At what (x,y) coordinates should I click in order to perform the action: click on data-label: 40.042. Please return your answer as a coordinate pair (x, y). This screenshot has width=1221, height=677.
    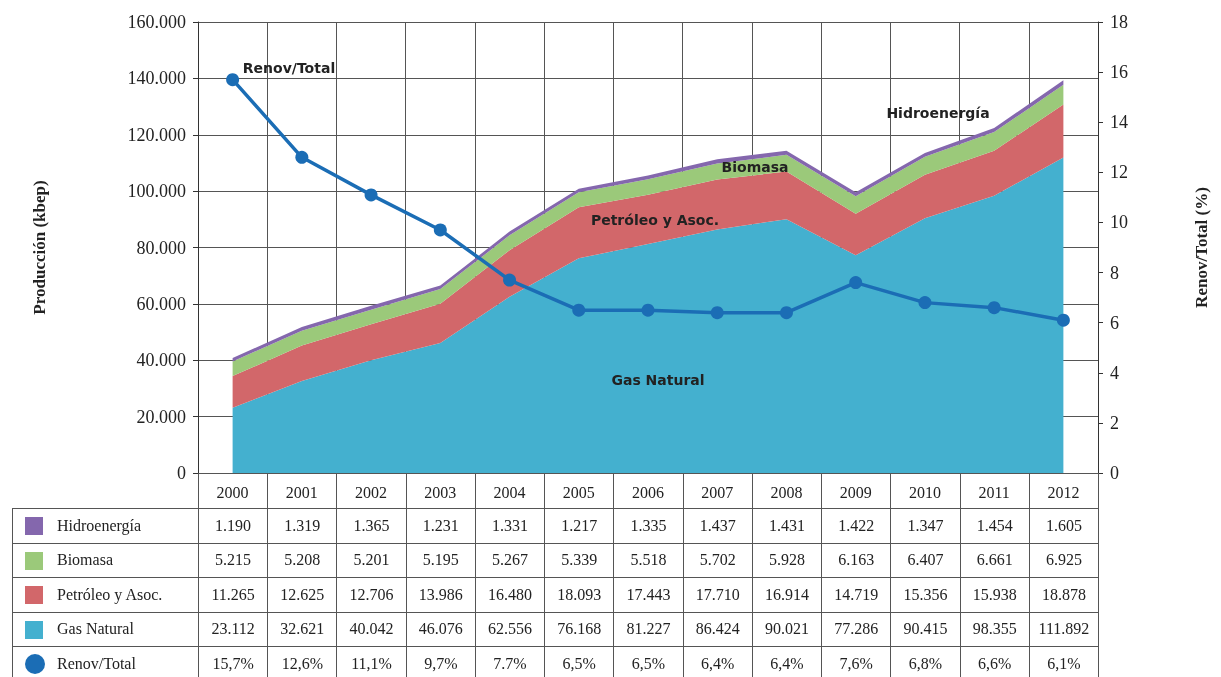
    Looking at the image, I should click on (371, 629).